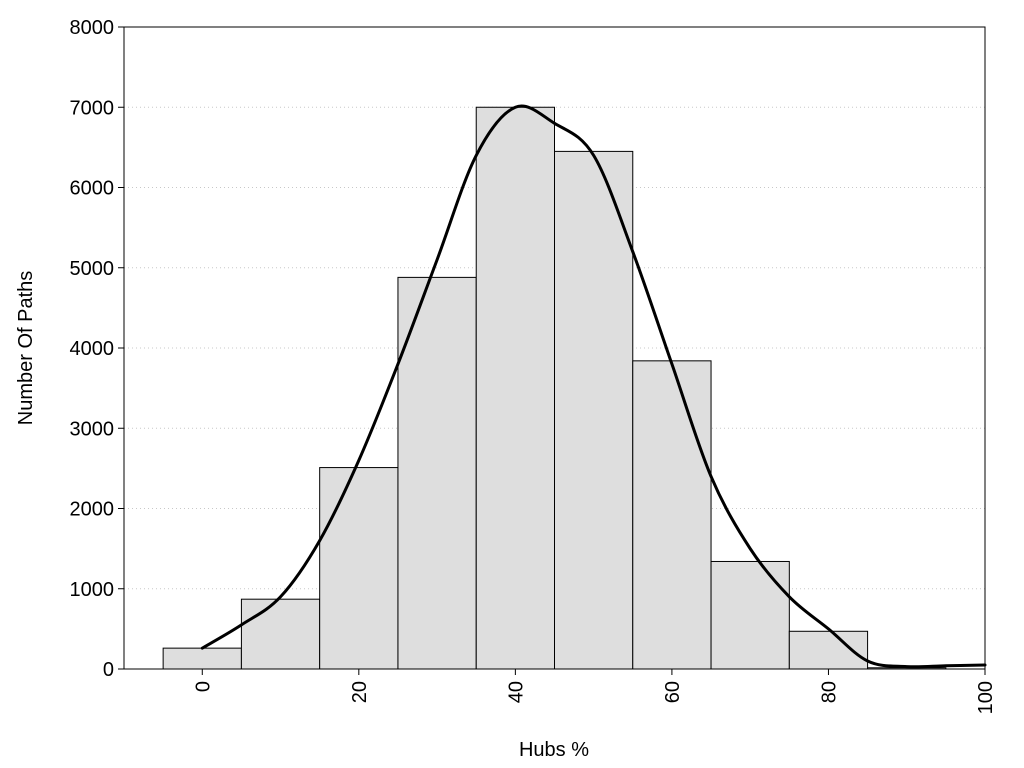  I want to click on x-tick-label: 40, so click(516, 692).